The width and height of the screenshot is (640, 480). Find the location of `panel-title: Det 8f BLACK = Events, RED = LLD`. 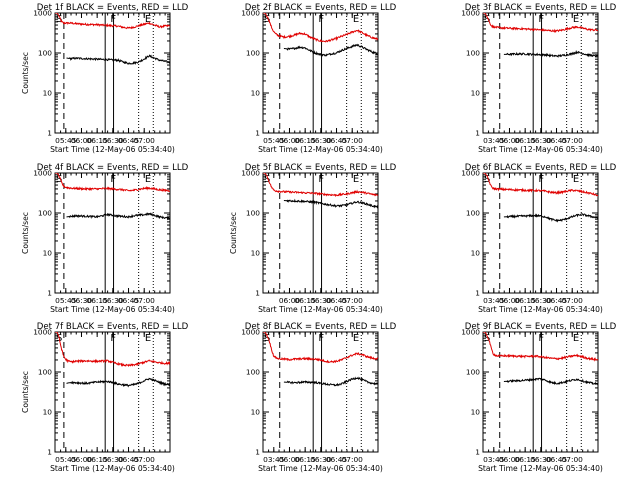

panel-title: Det 8f BLACK = Events, RED = LLD is located at coordinates (321, 327).